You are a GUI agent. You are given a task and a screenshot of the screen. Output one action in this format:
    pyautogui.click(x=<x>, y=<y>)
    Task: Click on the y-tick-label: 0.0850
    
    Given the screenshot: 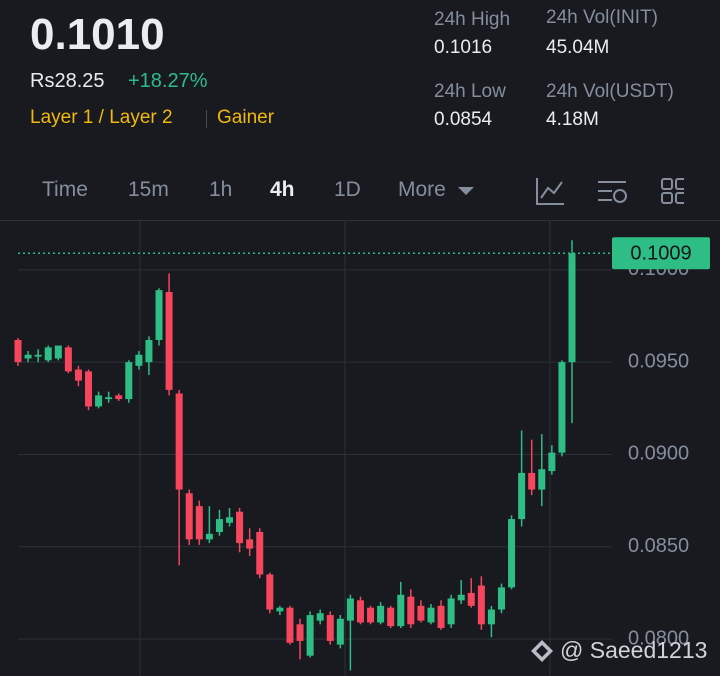 What is the action you would take?
    pyautogui.click(x=658, y=546)
    